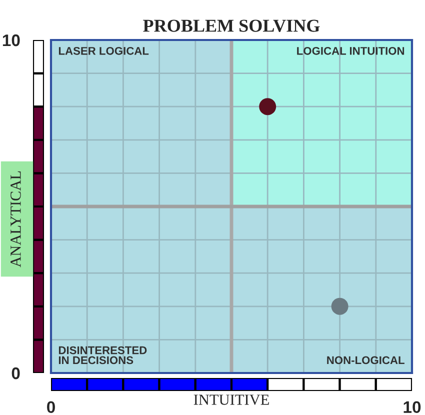  Describe the element at coordinates (102, 355) in the screenshot. I see `annotation: DISINTERESTED IN DECISIONS` at that location.